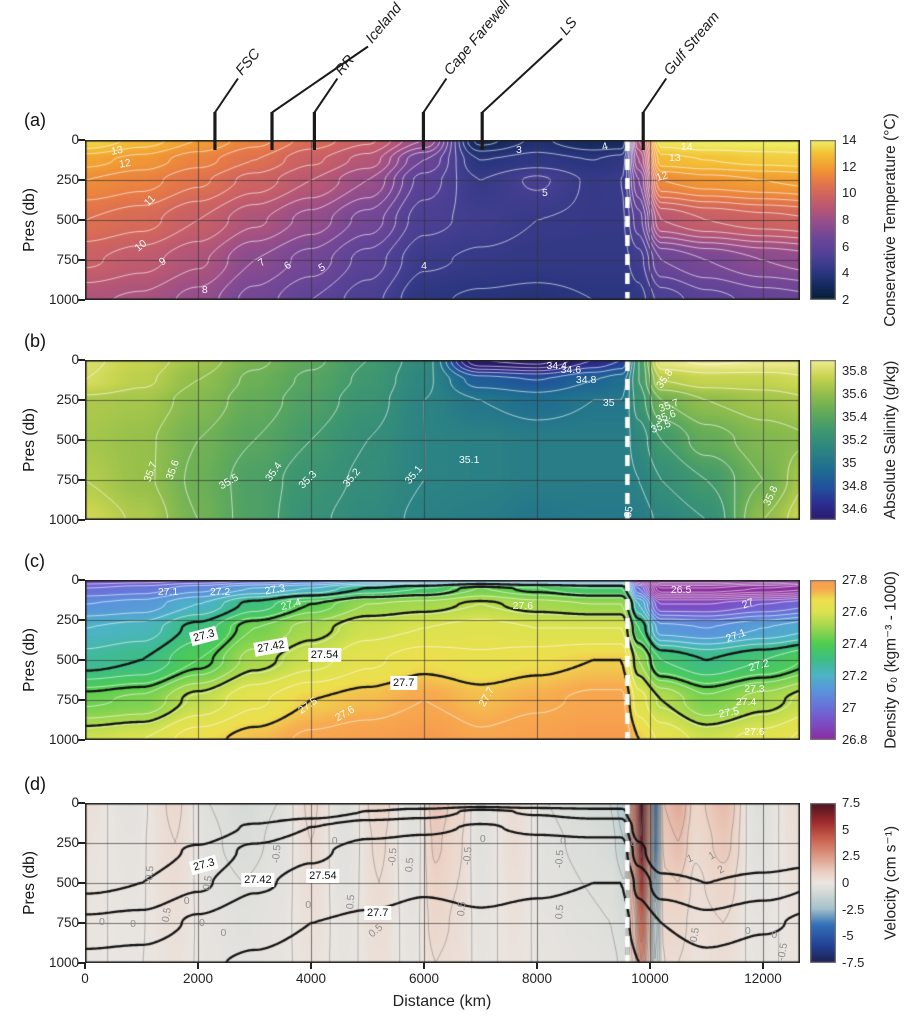  I want to click on contour-label: 34.8, so click(586, 379).